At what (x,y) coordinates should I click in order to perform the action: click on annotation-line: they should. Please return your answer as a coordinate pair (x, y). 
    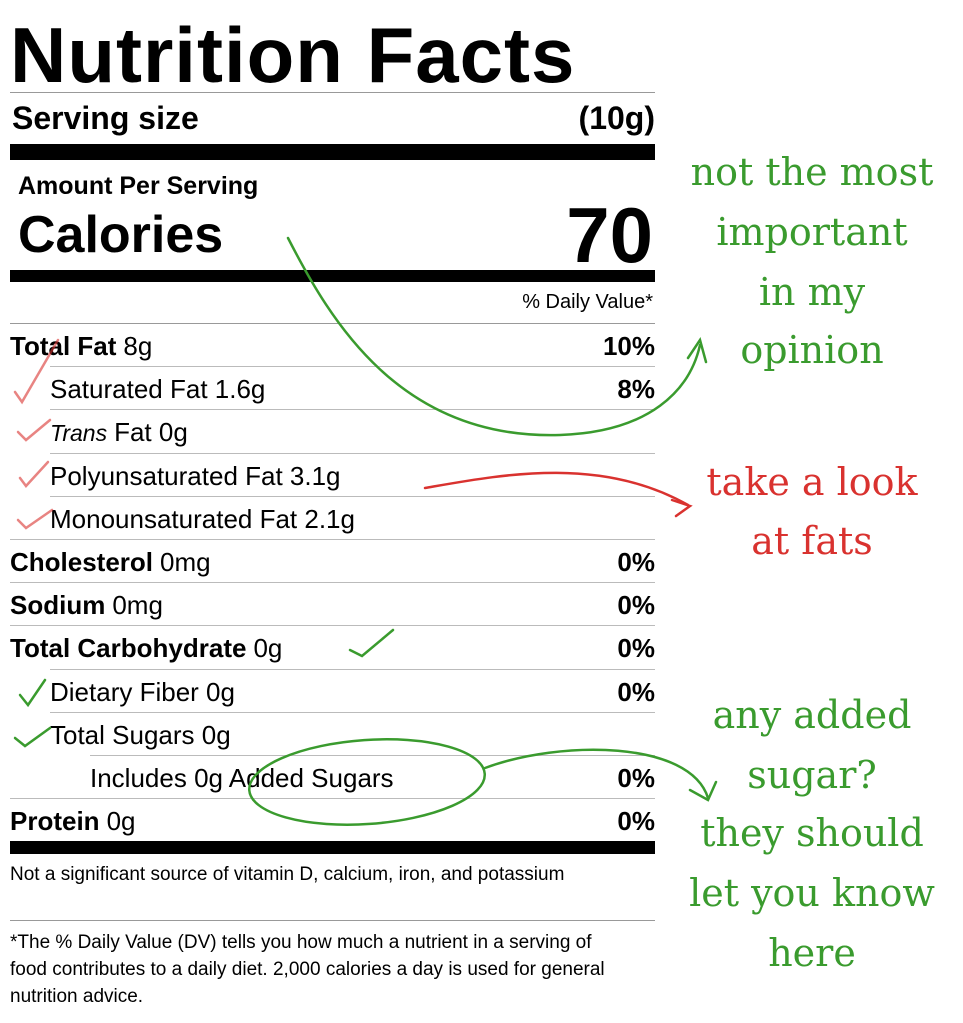
    Looking at the image, I should click on (812, 833).